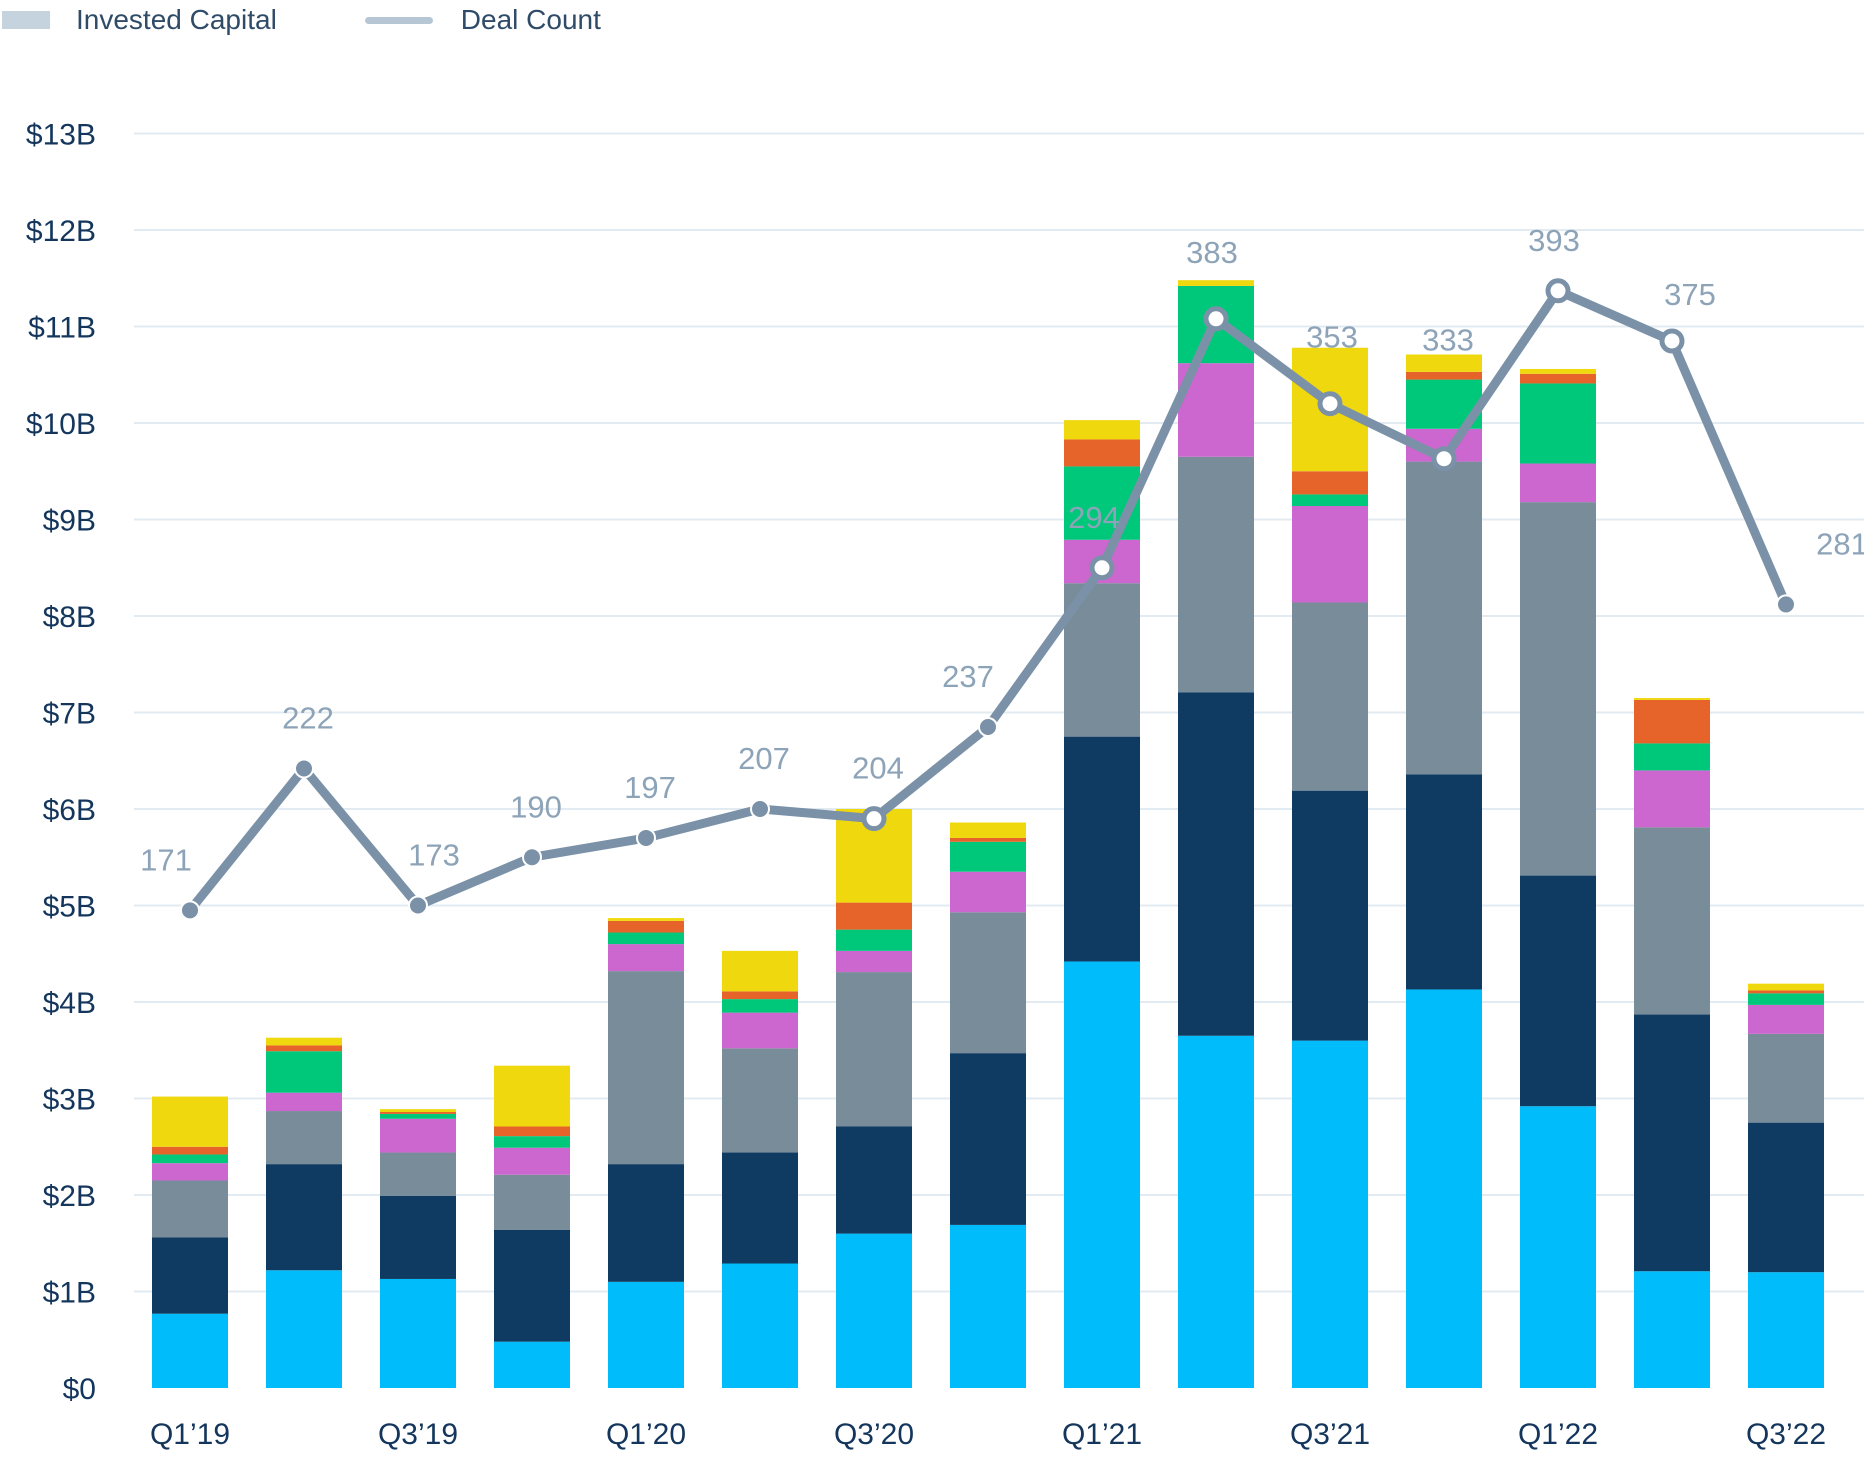  I want to click on legend-item-invested-capital: Invested Capital, so click(138, 20).